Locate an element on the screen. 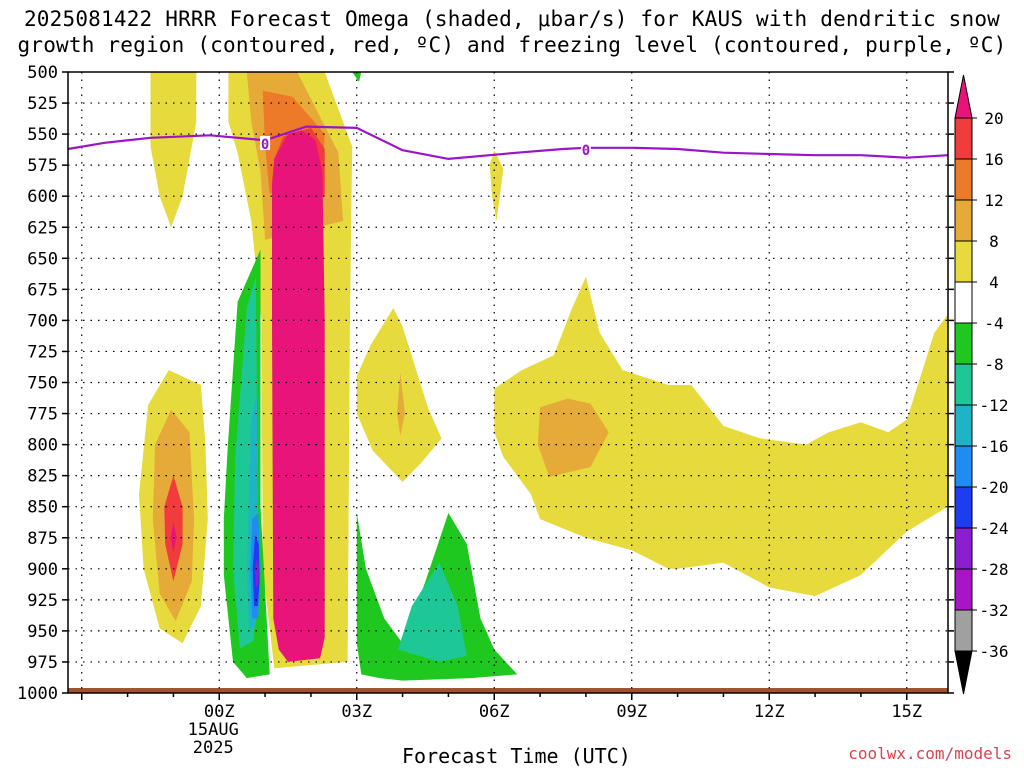 The image size is (1024, 768). y-tick-label: 700 is located at coordinates (42, 321).